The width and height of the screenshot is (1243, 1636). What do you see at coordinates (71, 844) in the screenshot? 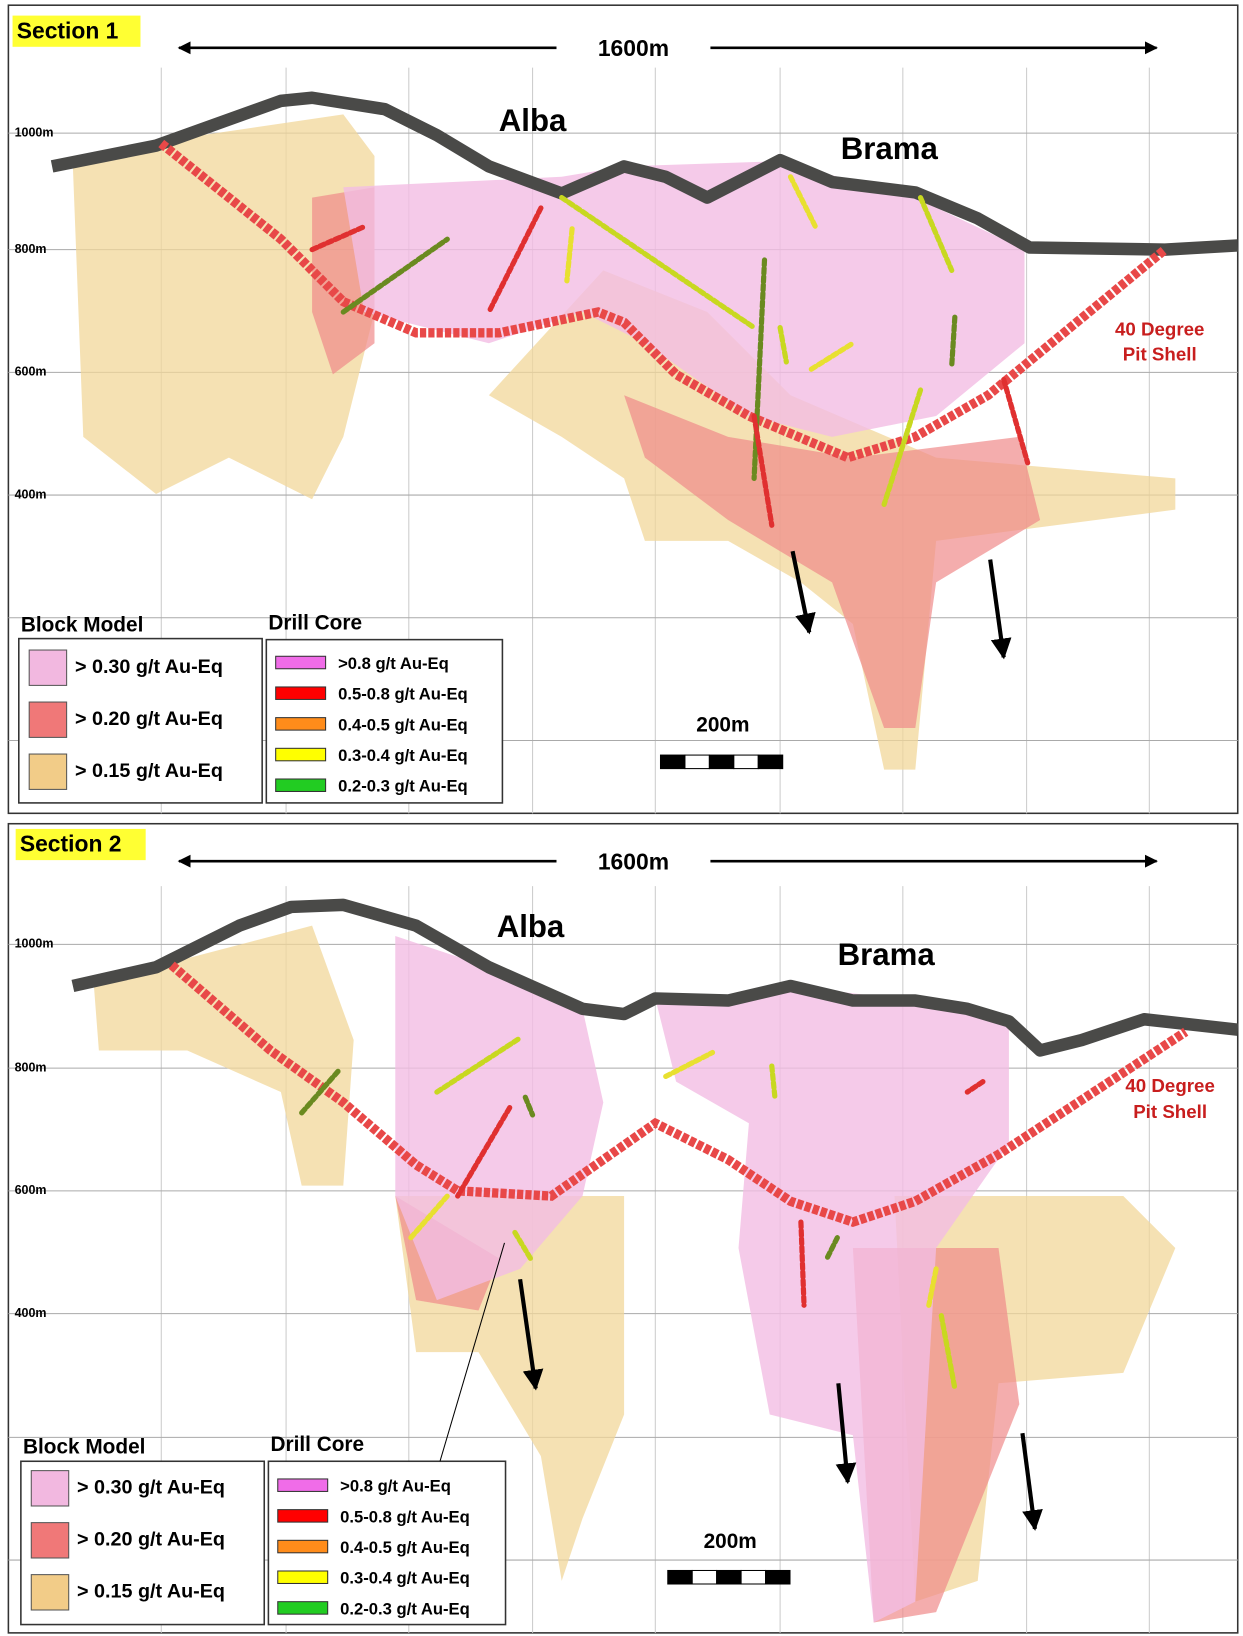
I see `section-label: Section 2` at bounding box center [71, 844].